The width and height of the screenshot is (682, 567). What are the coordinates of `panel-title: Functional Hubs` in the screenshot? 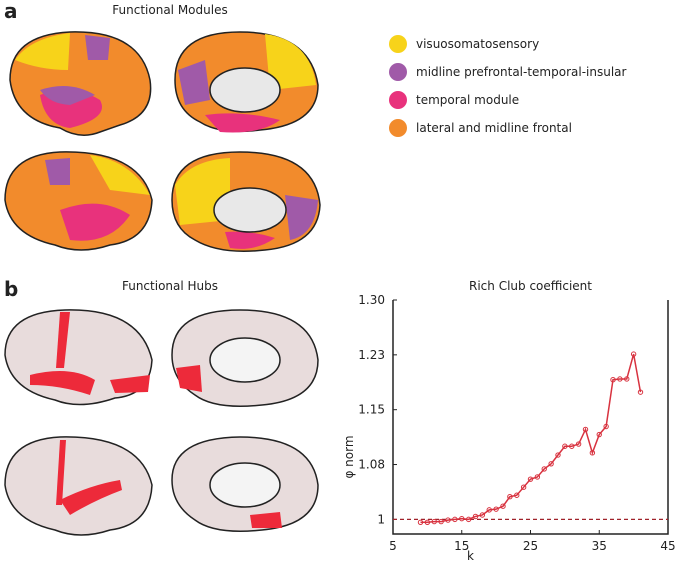 It's located at (170, 286).